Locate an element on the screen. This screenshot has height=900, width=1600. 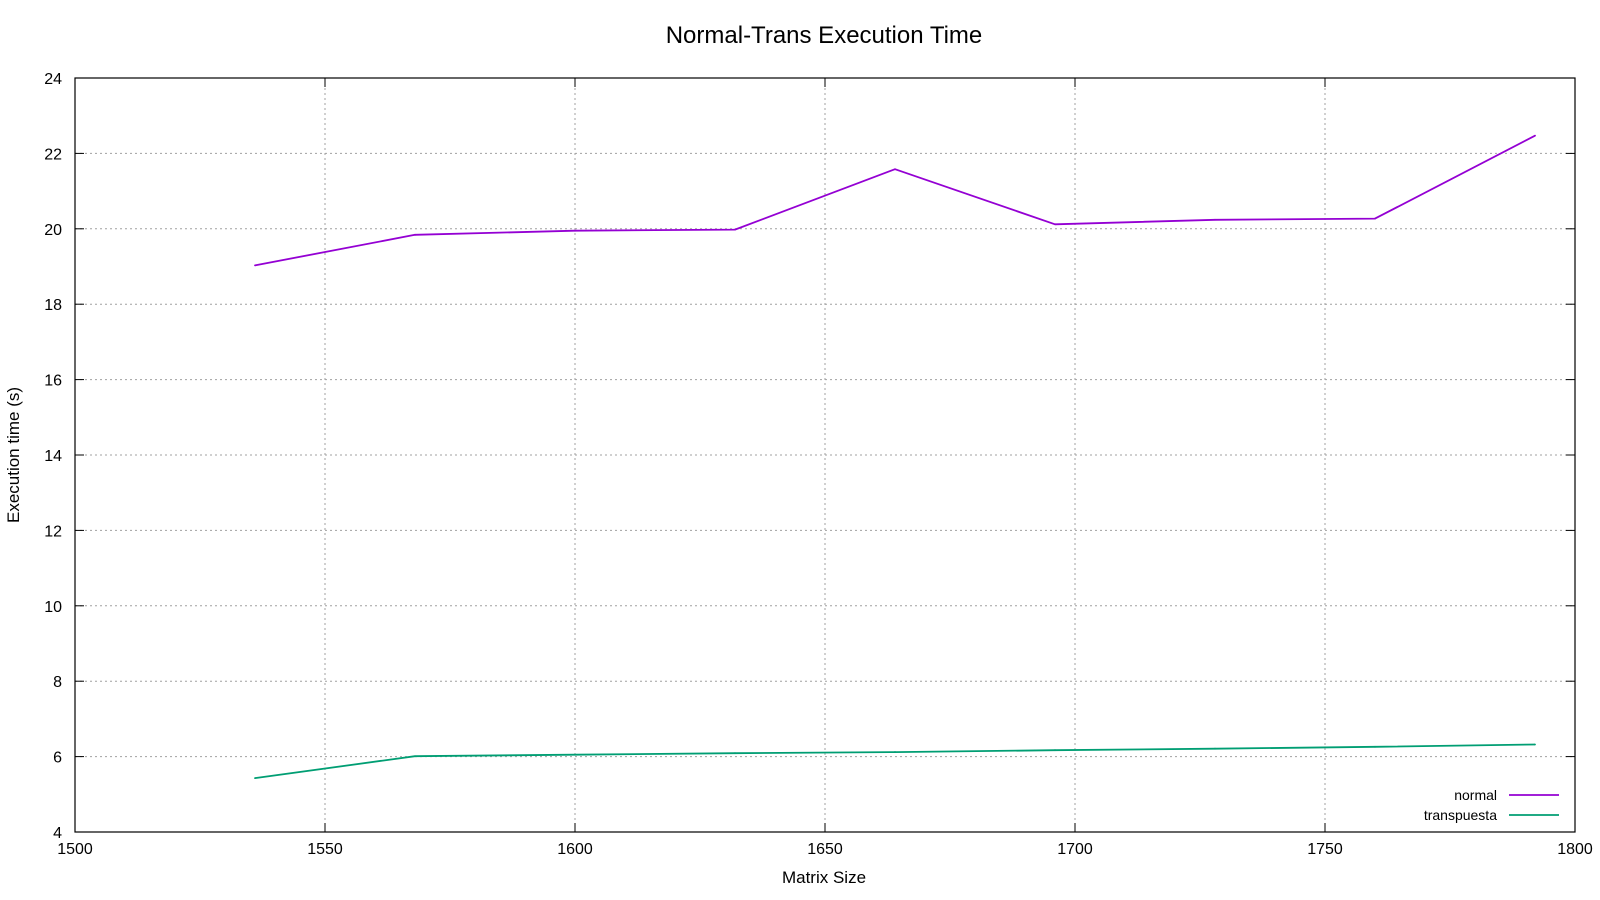
x-tick-label: 1700 is located at coordinates (1075, 849).